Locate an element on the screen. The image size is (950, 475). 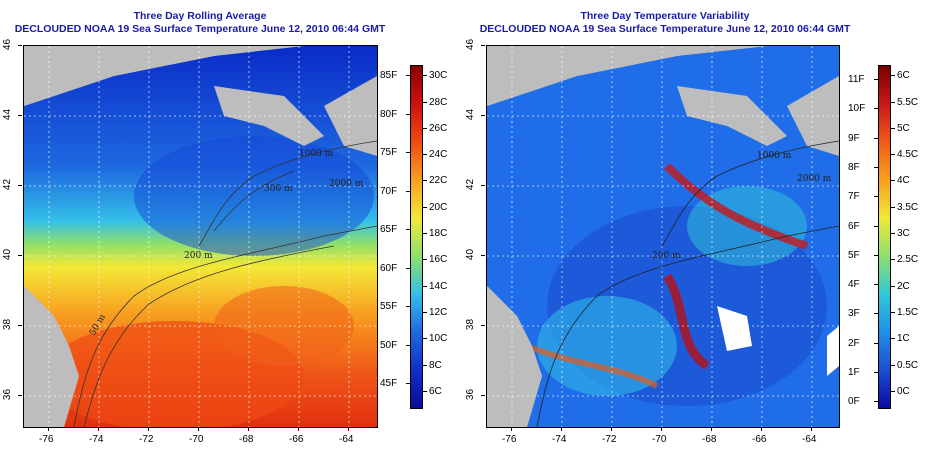
left-lon-tick-label: -76 is located at coordinates (46, 439).